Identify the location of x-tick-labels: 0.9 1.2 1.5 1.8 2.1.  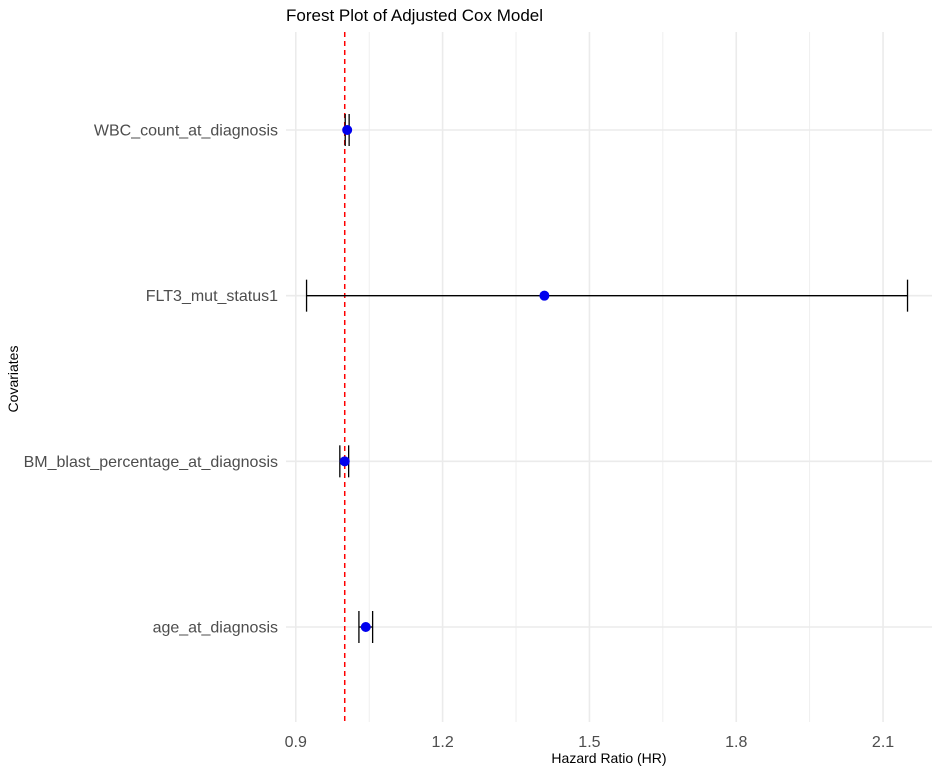
(590, 742).